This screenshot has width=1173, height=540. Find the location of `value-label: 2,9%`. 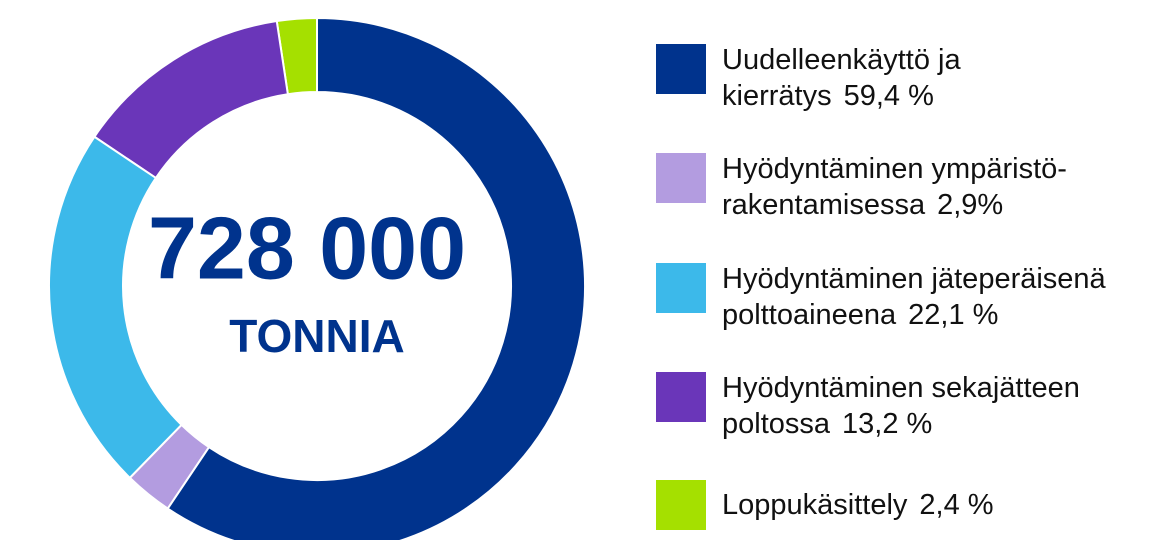

value-label: 2,9% is located at coordinates (970, 205).